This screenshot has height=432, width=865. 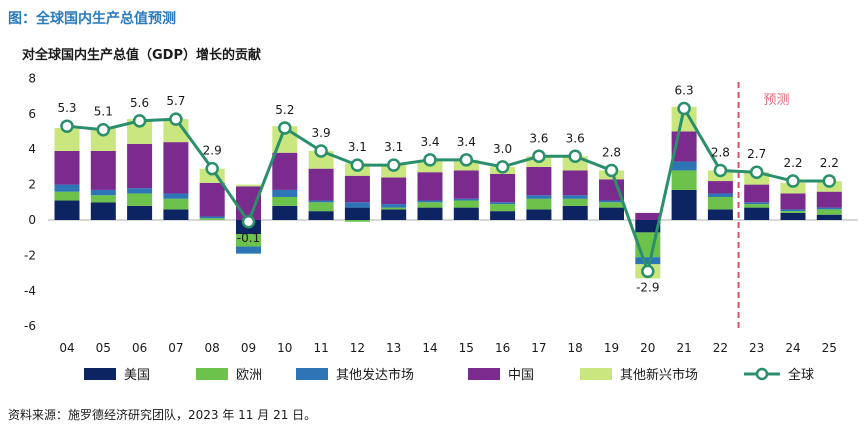 I want to click on forecast-label: 预测, so click(x=777, y=100).